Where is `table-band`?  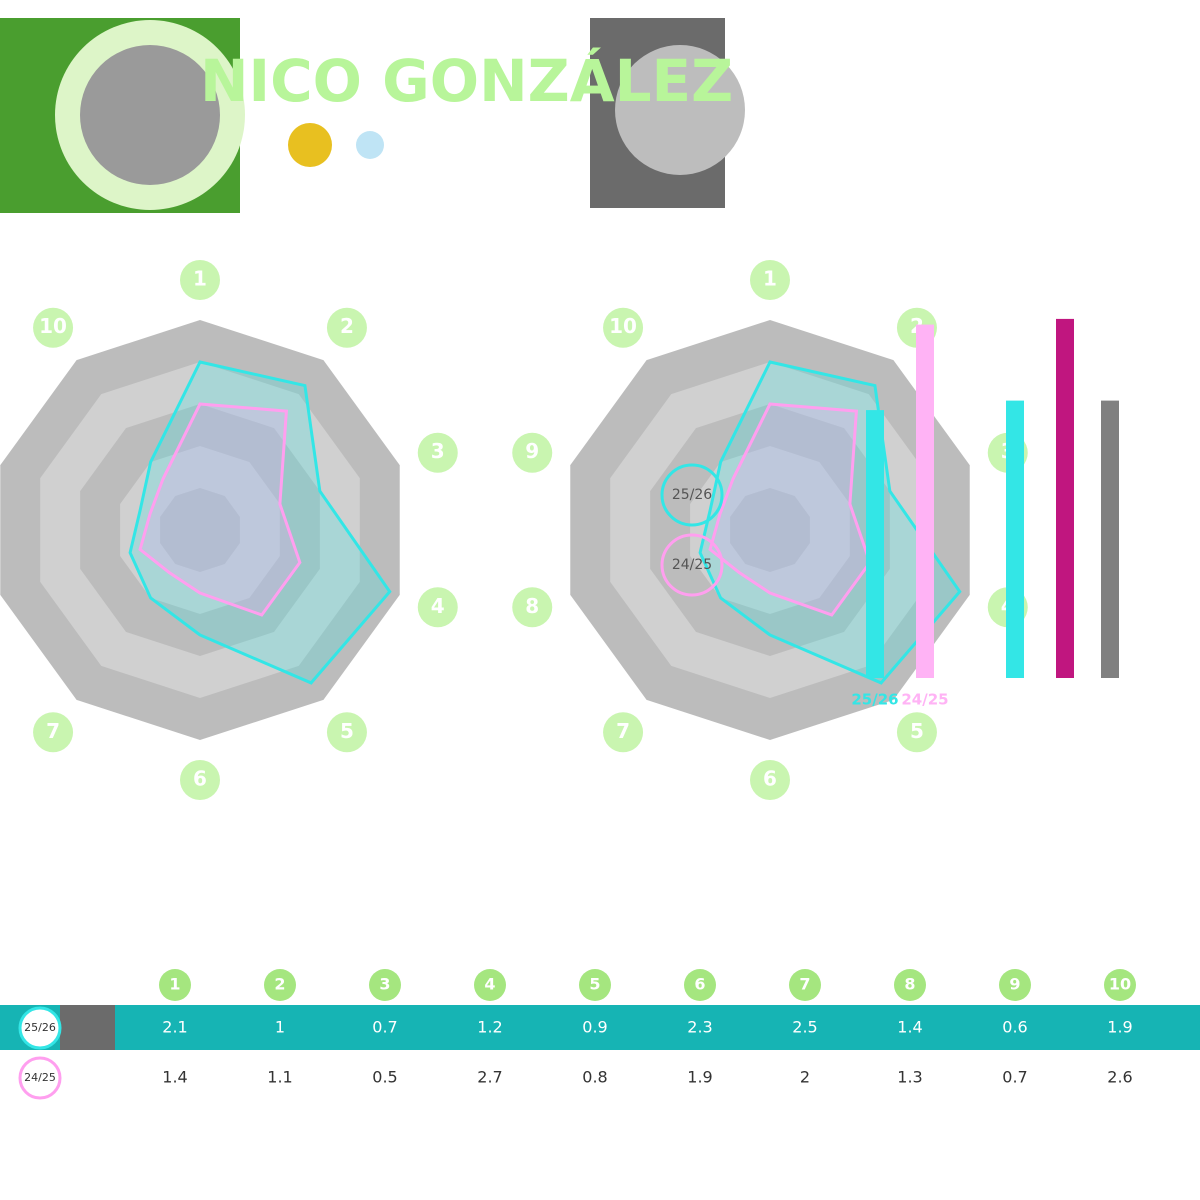 table-band is located at coordinates (600, 1027).